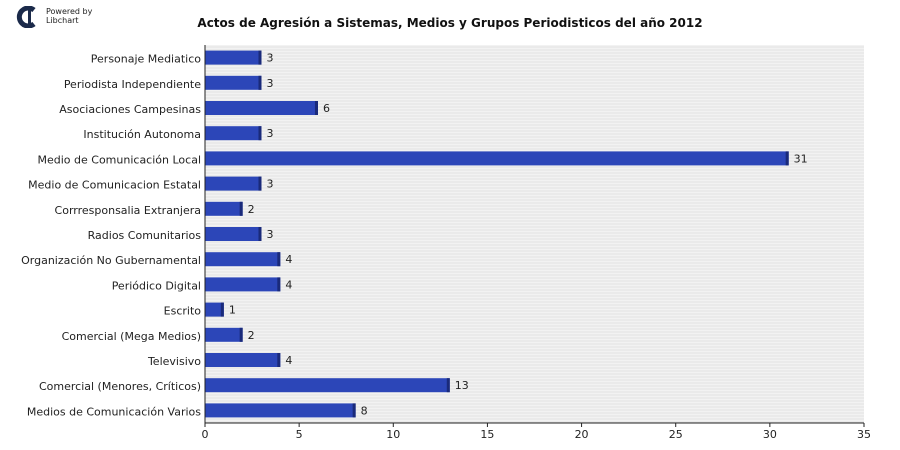 This screenshot has height=450, width=900. What do you see at coordinates (111, 260) in the screenshot?
I see `category-label: Organización No Gubernamental` at bounding box center [111, 260].